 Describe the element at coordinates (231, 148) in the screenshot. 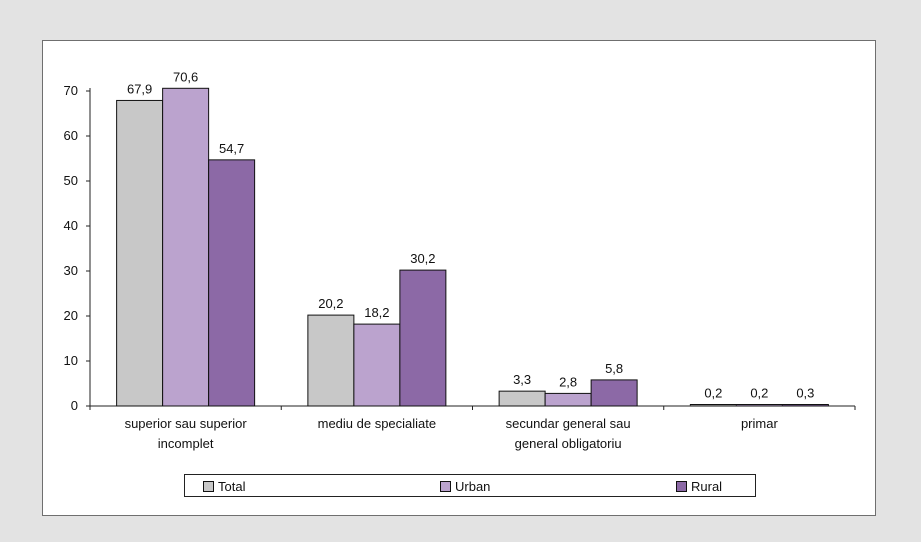

I see `data-label: 54,7` at that location.